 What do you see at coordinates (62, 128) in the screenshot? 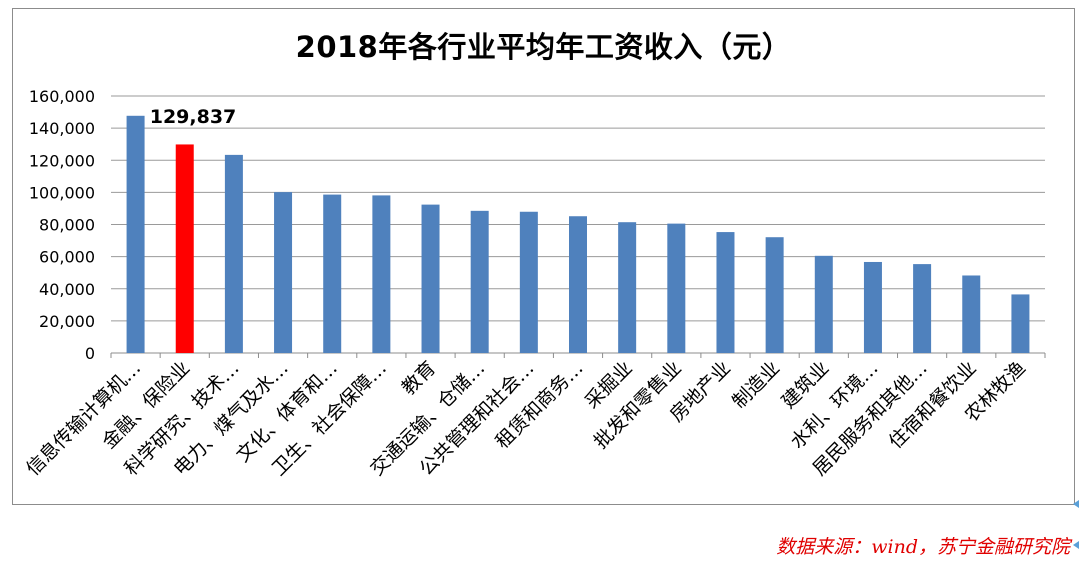
I see `y-tick-label: 140,000` at bounding box center [62, 128].